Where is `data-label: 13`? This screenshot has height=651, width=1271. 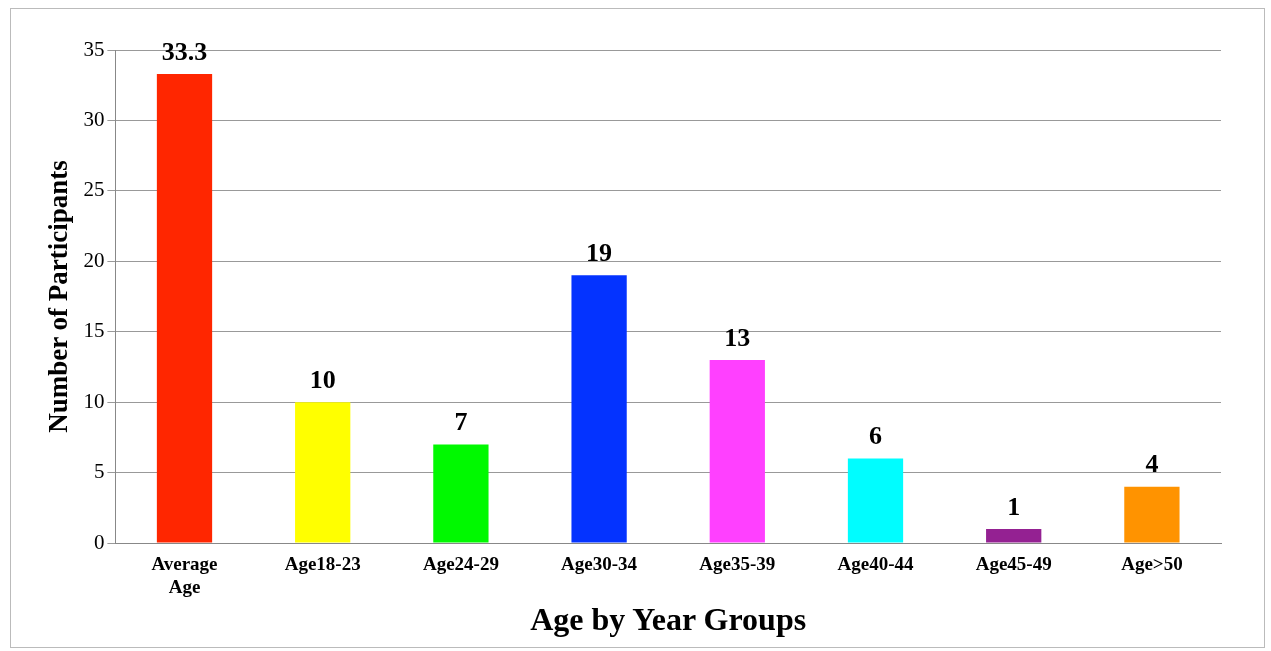 data-label: 13 is located at coordinates (737, 337).